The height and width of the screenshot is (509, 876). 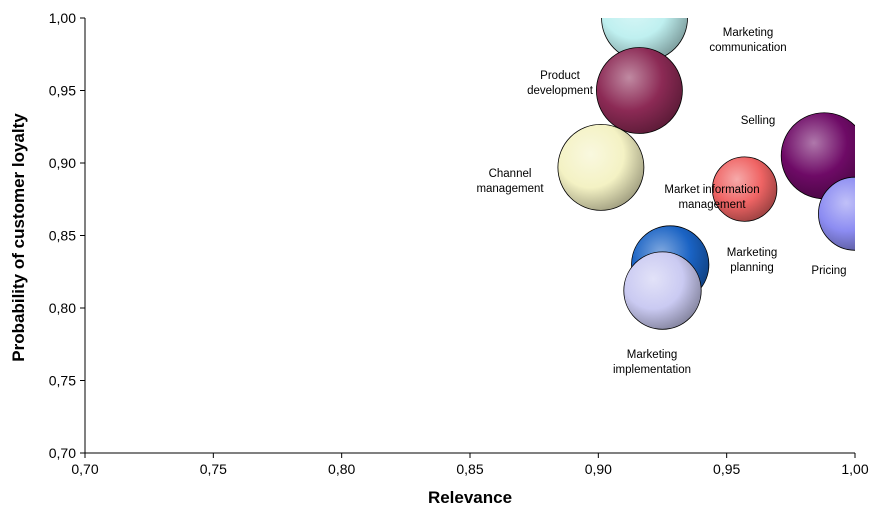 I want to click on y-tick-label: 1,00, so click(x=62, y=18).